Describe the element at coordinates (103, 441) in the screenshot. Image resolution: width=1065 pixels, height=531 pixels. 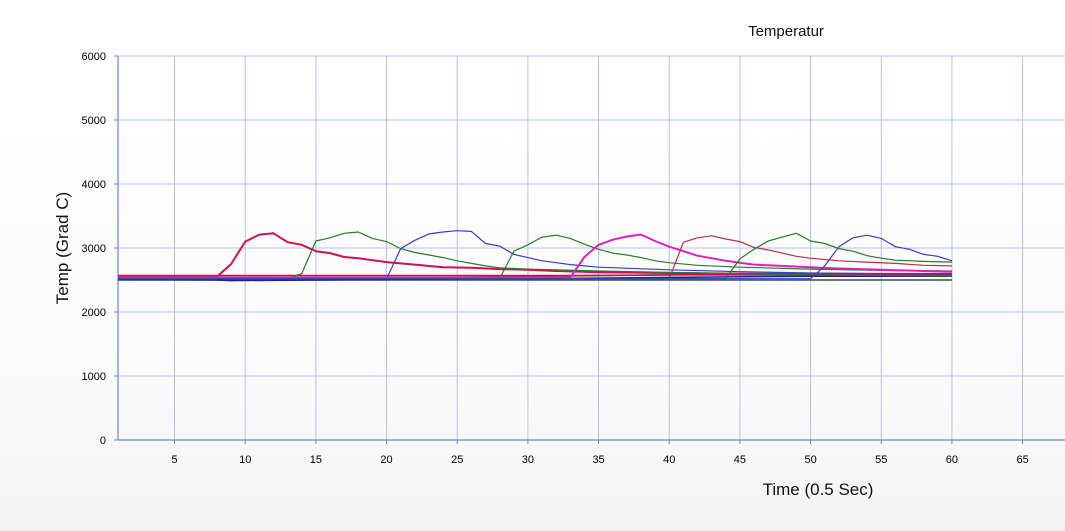
I see `y-tick-label: 0` at that location.